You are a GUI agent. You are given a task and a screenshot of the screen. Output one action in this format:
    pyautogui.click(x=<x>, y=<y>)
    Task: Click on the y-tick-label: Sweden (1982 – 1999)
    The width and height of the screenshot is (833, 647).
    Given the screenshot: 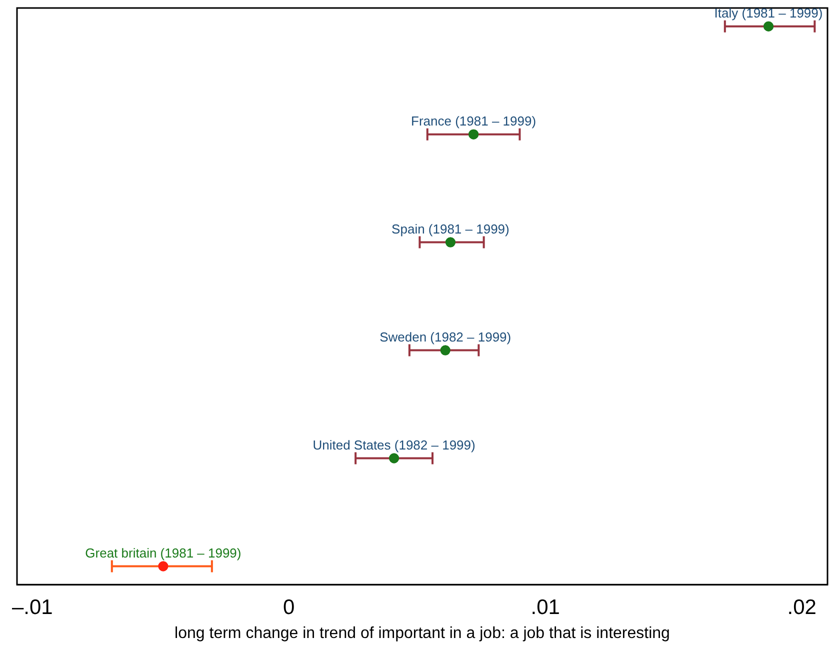 What is the action you would take?
    pyautogui.click(x=446, y=336)
    